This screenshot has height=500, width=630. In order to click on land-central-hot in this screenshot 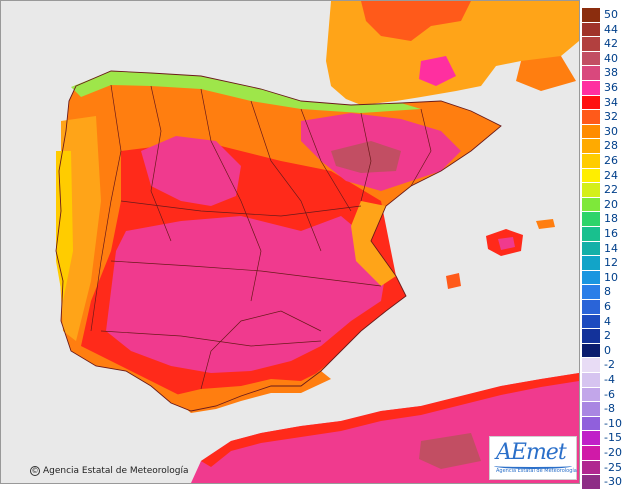, I will do `click(246, 294)`.